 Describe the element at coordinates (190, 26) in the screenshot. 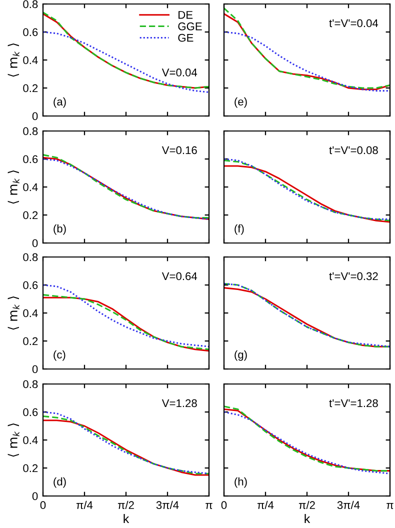

I see `legend-label: GGE` at that location.